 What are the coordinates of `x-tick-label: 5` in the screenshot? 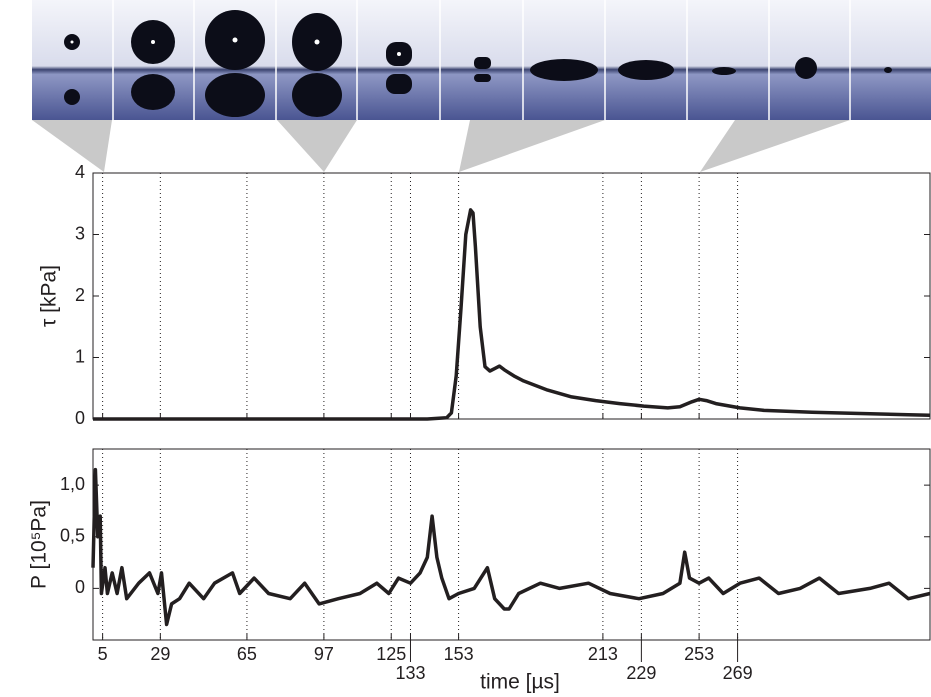 It's located at (103, 654).